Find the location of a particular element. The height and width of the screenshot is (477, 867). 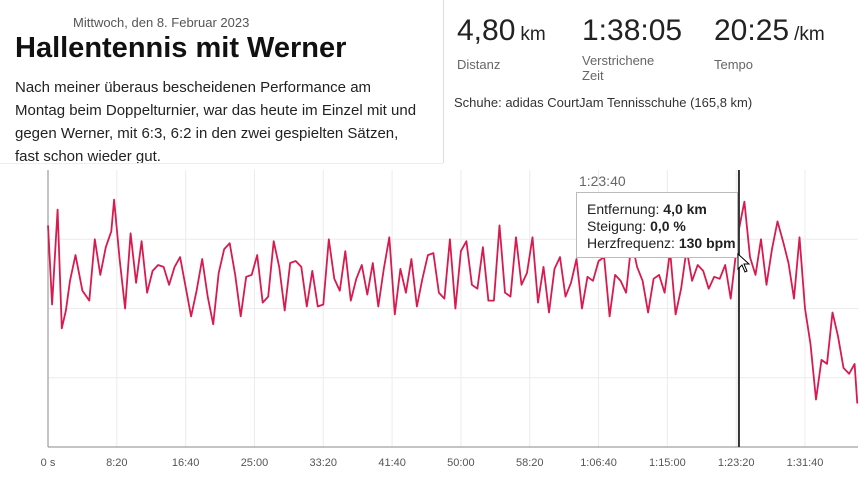

tooltip-grade-label: Steigung: is located at coordinates (617, 226).